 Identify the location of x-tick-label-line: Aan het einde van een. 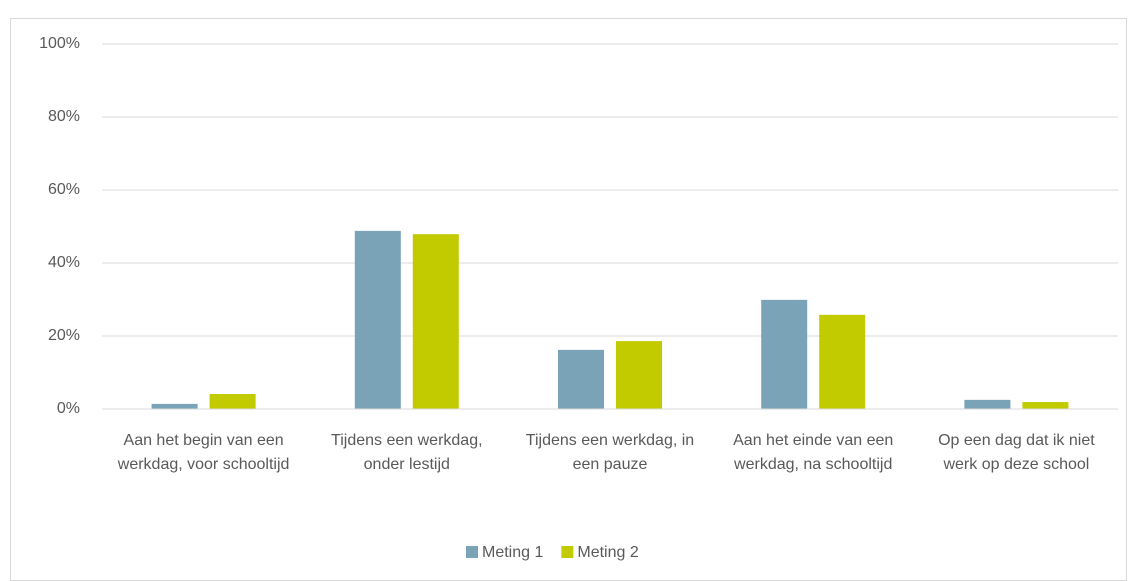
(813, 440).